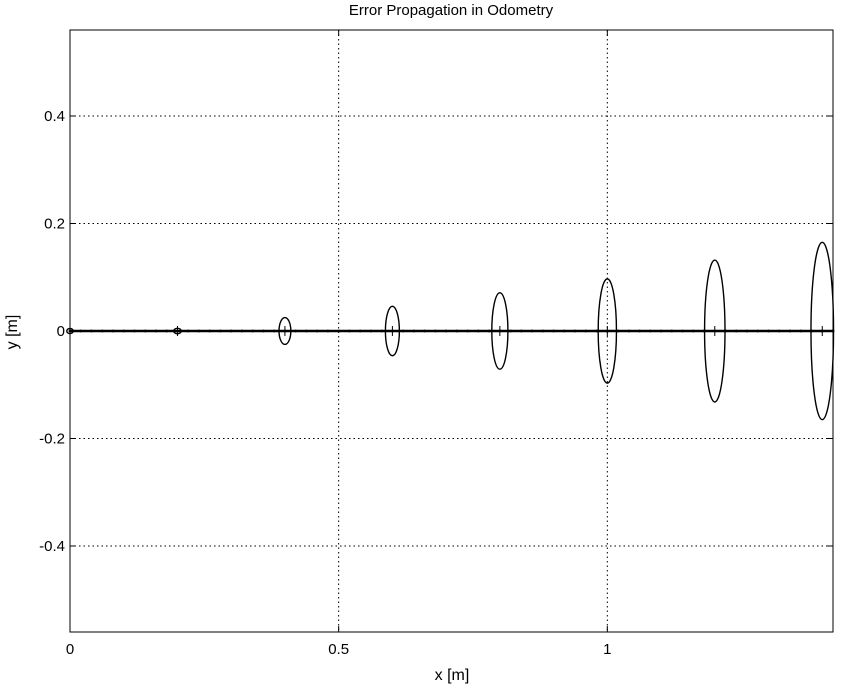 This screenshot has height=686, width=845. Describe the element at coordinates (54, 116) in the screenshot. I see `y-tick-label: 0.4` at that location.